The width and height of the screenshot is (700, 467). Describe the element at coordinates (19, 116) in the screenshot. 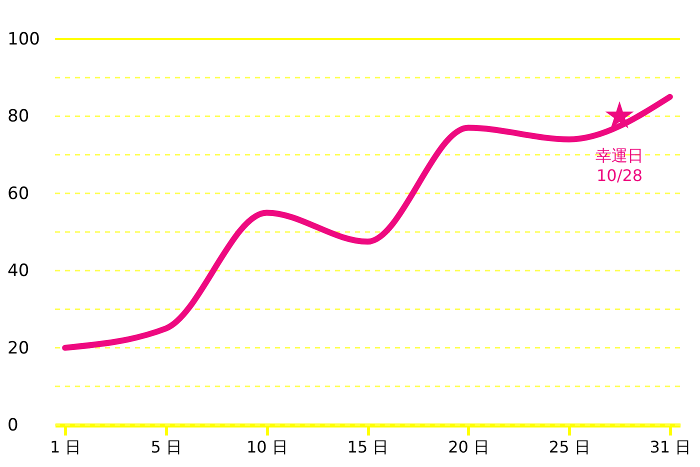

I see `y-tick-label: 80` at that location.